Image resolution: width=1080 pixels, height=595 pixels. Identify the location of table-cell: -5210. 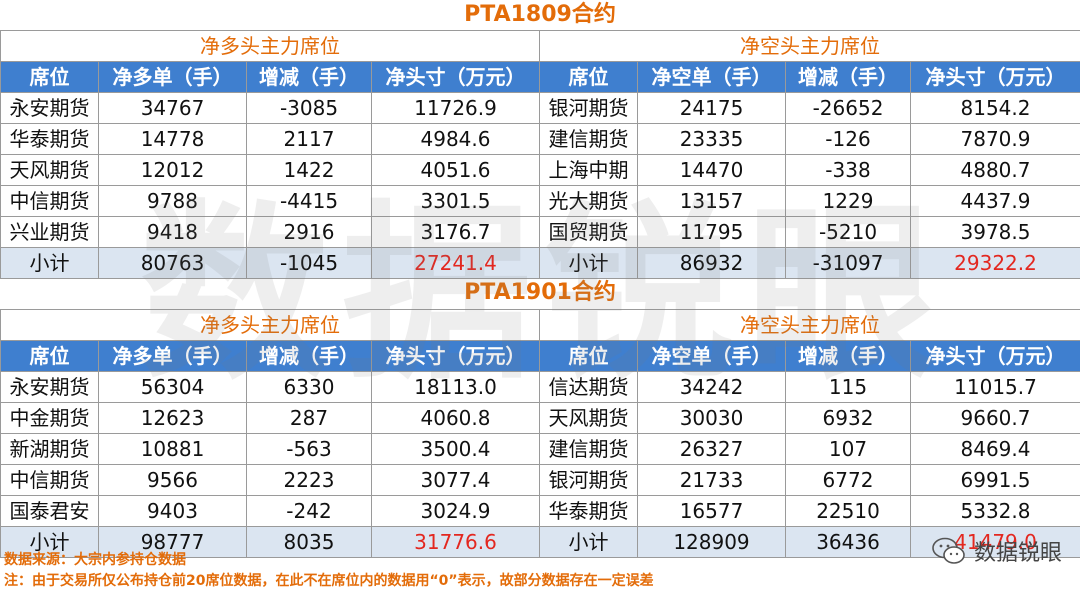
(848, 232).